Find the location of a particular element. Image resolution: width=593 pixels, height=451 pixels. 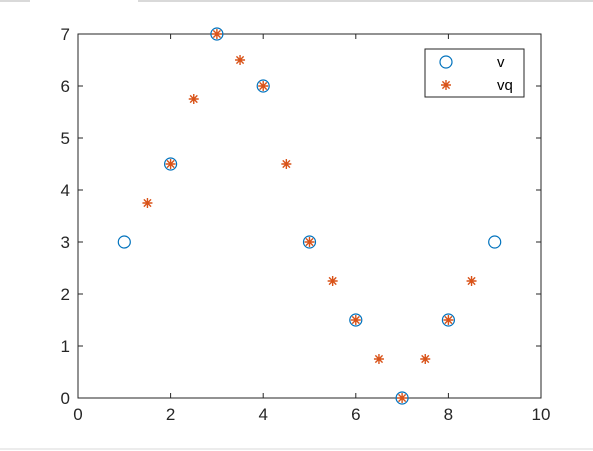

y-tick-label: 2 is located at coordinates (65, 294).